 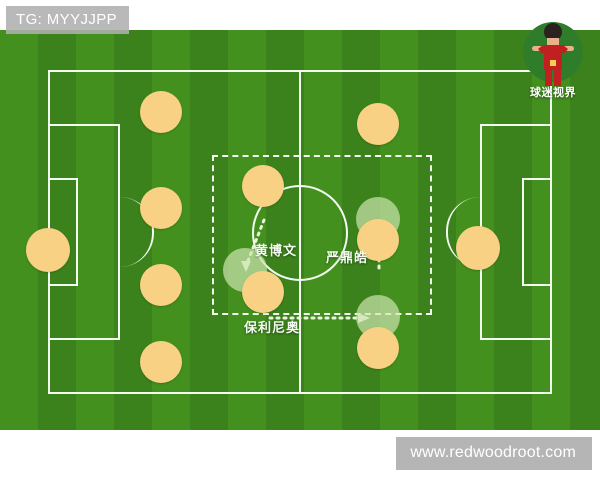 What do you see at coordinates (300, 233) in the screenshot?
I see `center-circle` at bounding box center [300, 233].